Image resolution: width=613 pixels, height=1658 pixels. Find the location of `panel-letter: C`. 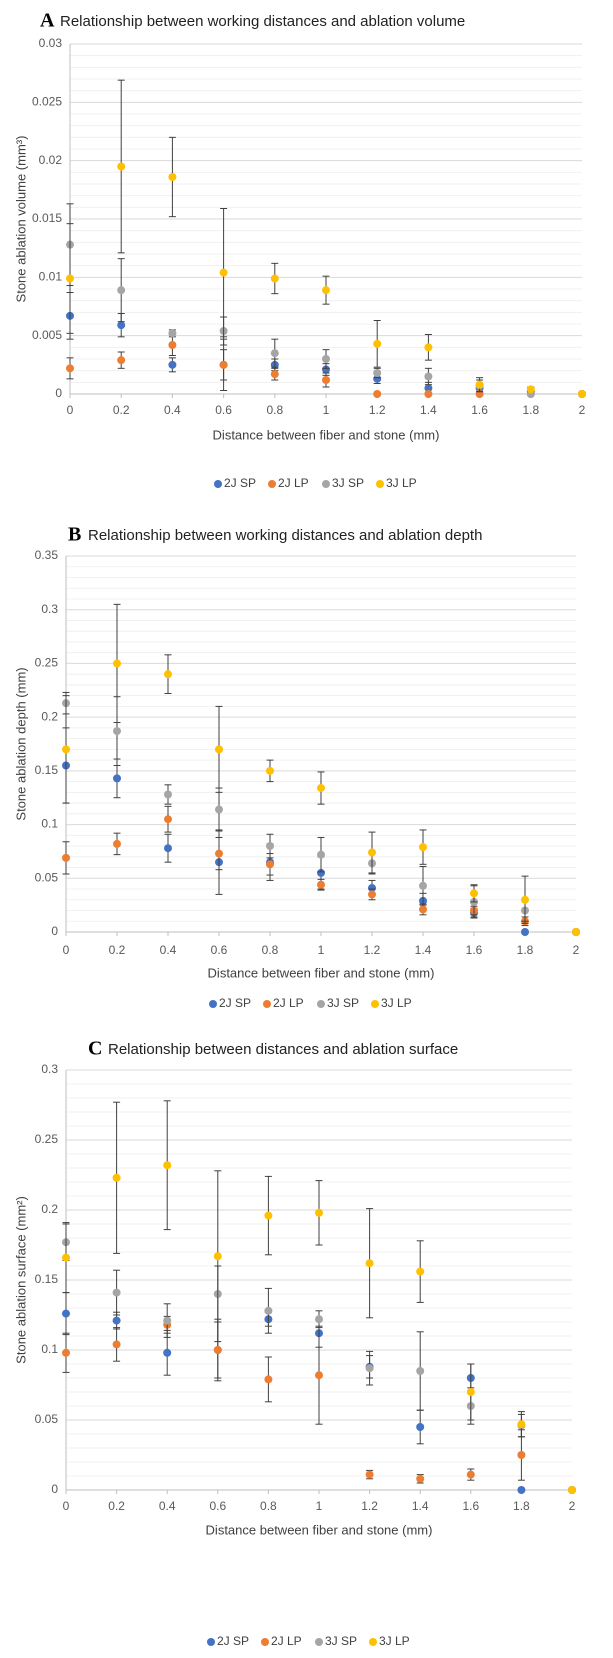

panel-letter: C is located at coordinates (95, 1049).